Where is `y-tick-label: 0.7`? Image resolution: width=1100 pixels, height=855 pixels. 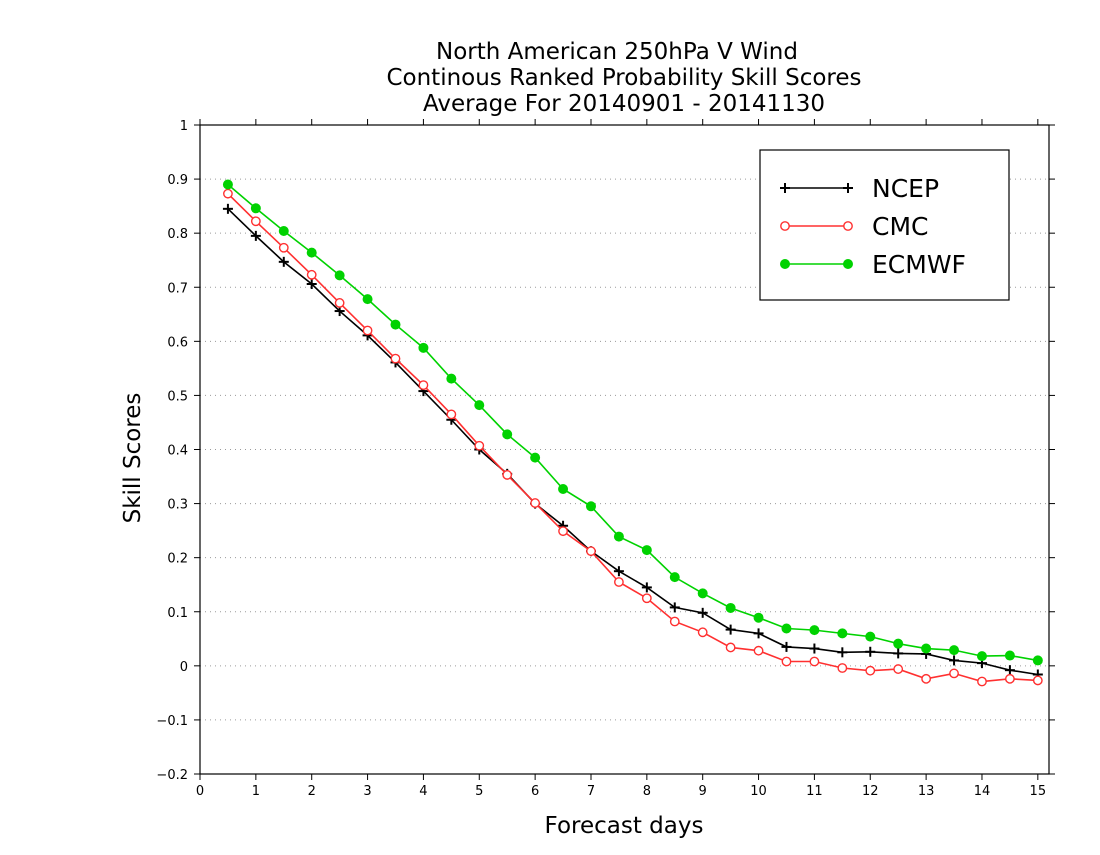
y-tick-label: 0.7 is located at coordinates (177, 288).